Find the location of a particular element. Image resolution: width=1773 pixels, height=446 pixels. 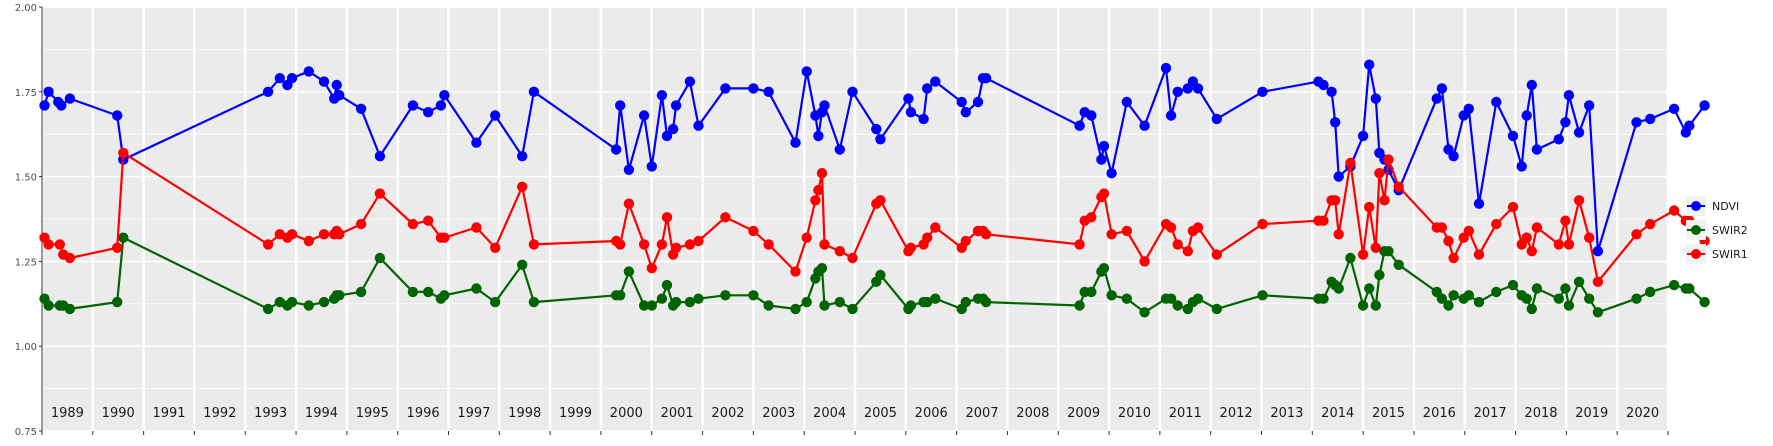

year-label: 2013 is located at coordinates (1286, 413).